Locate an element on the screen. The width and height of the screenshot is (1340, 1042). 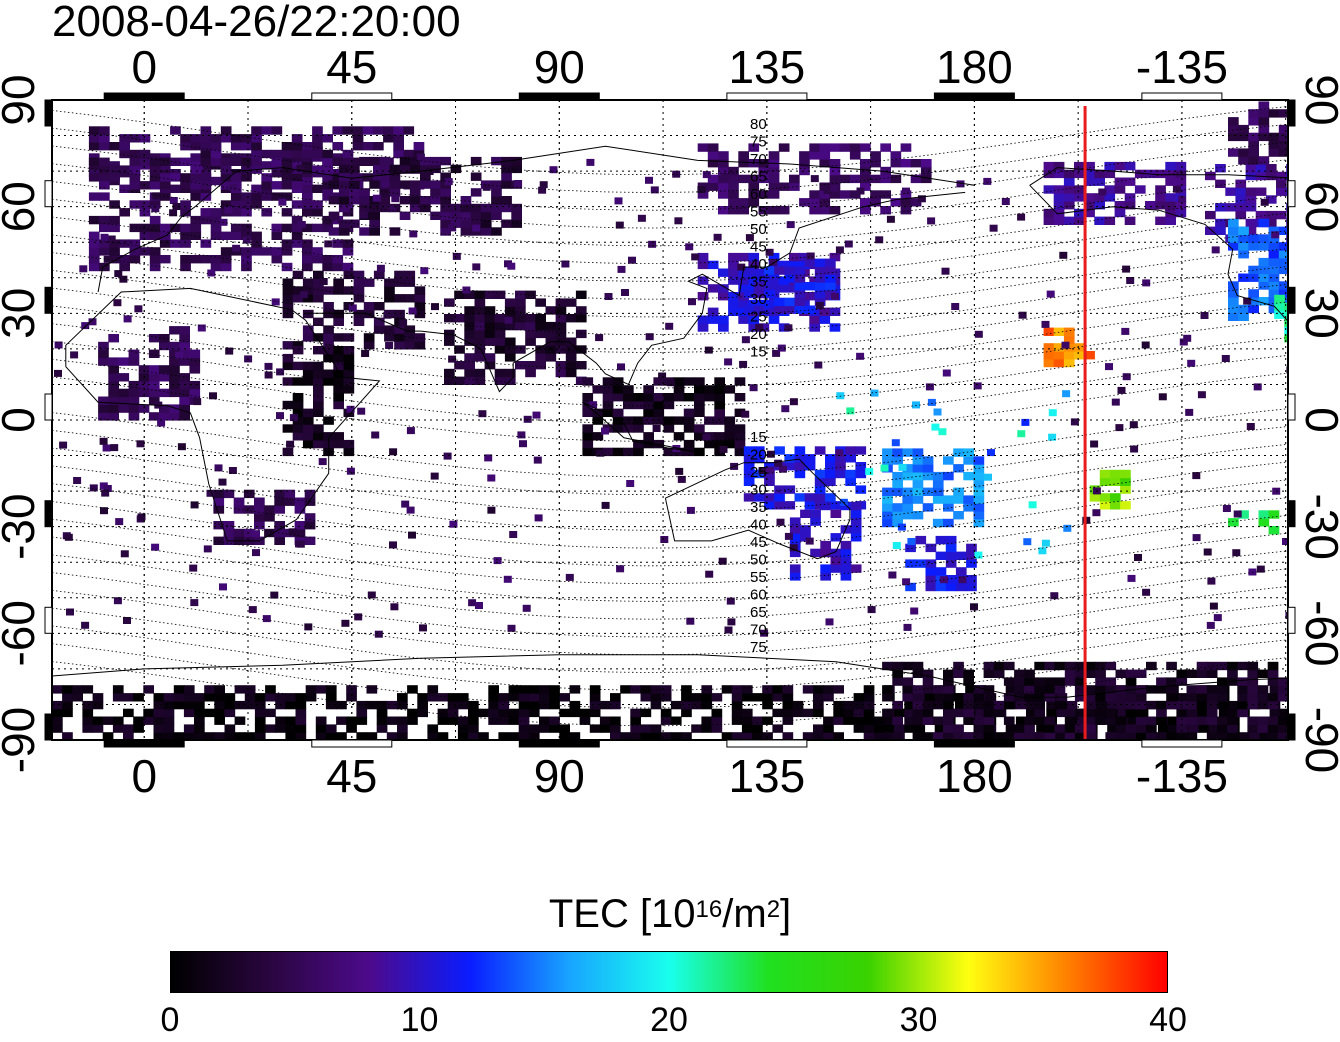
lon-tick-label-bottom: 90 is located at coordinates (559, 776).